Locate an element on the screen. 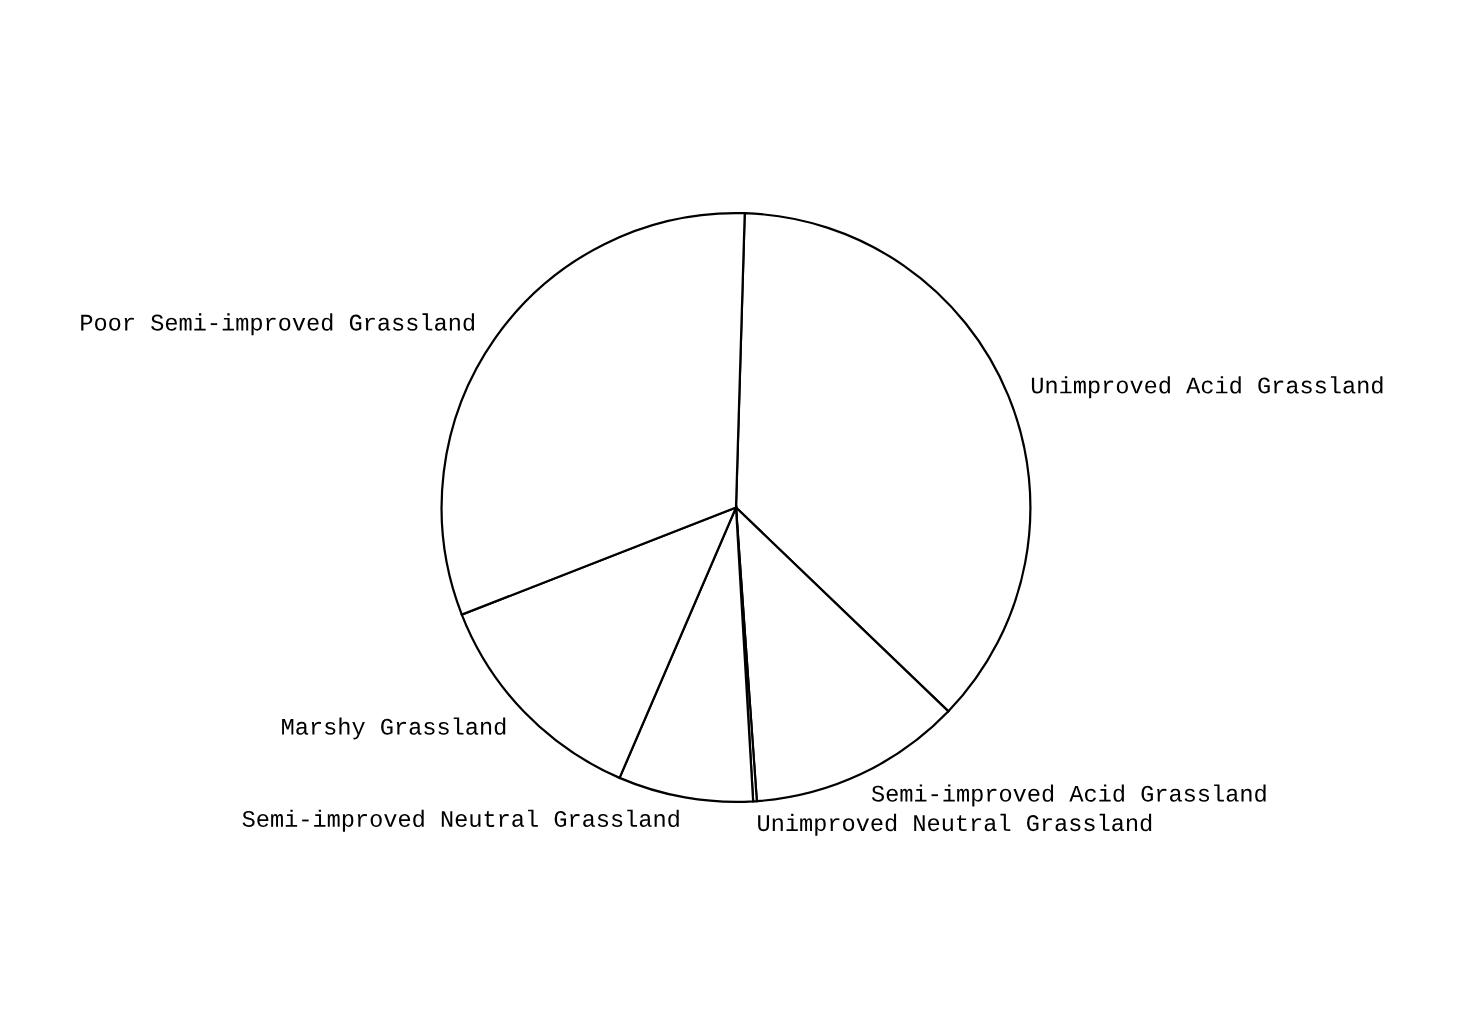 The image size is (1472, 1015). slice-label: Unimproved Neutral Grassland is located at coordinates (955, 824).